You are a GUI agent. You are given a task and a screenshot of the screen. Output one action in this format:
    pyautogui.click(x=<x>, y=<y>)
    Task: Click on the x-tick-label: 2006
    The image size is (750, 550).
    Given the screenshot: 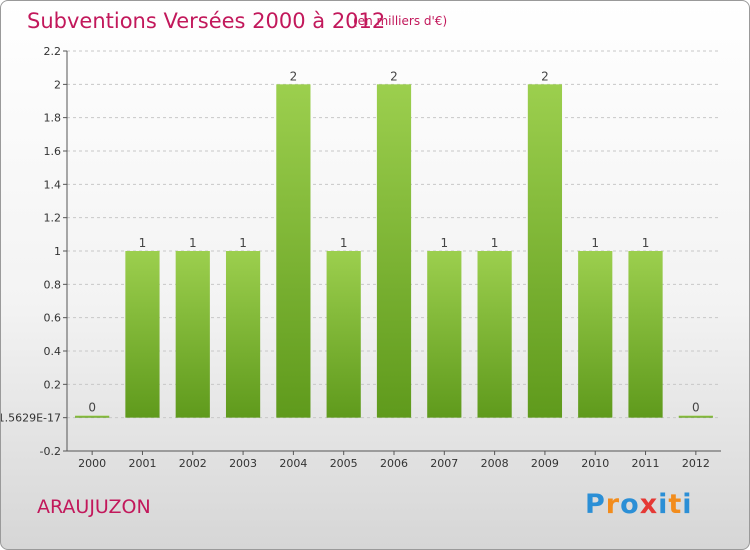 What is the action you would take?
    pyautogui.click(x=394, y=463)
    